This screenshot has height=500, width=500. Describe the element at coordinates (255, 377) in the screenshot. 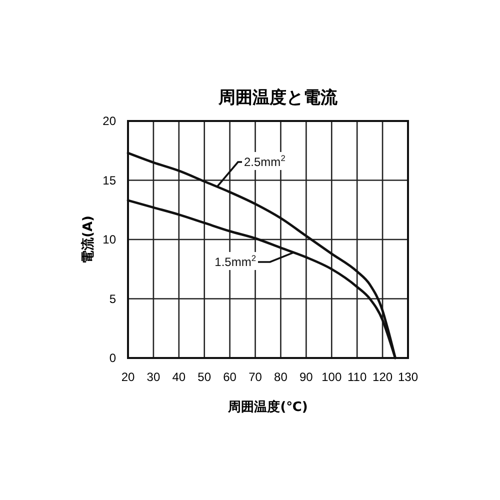

I see `x-tick-label: 70` at that location.